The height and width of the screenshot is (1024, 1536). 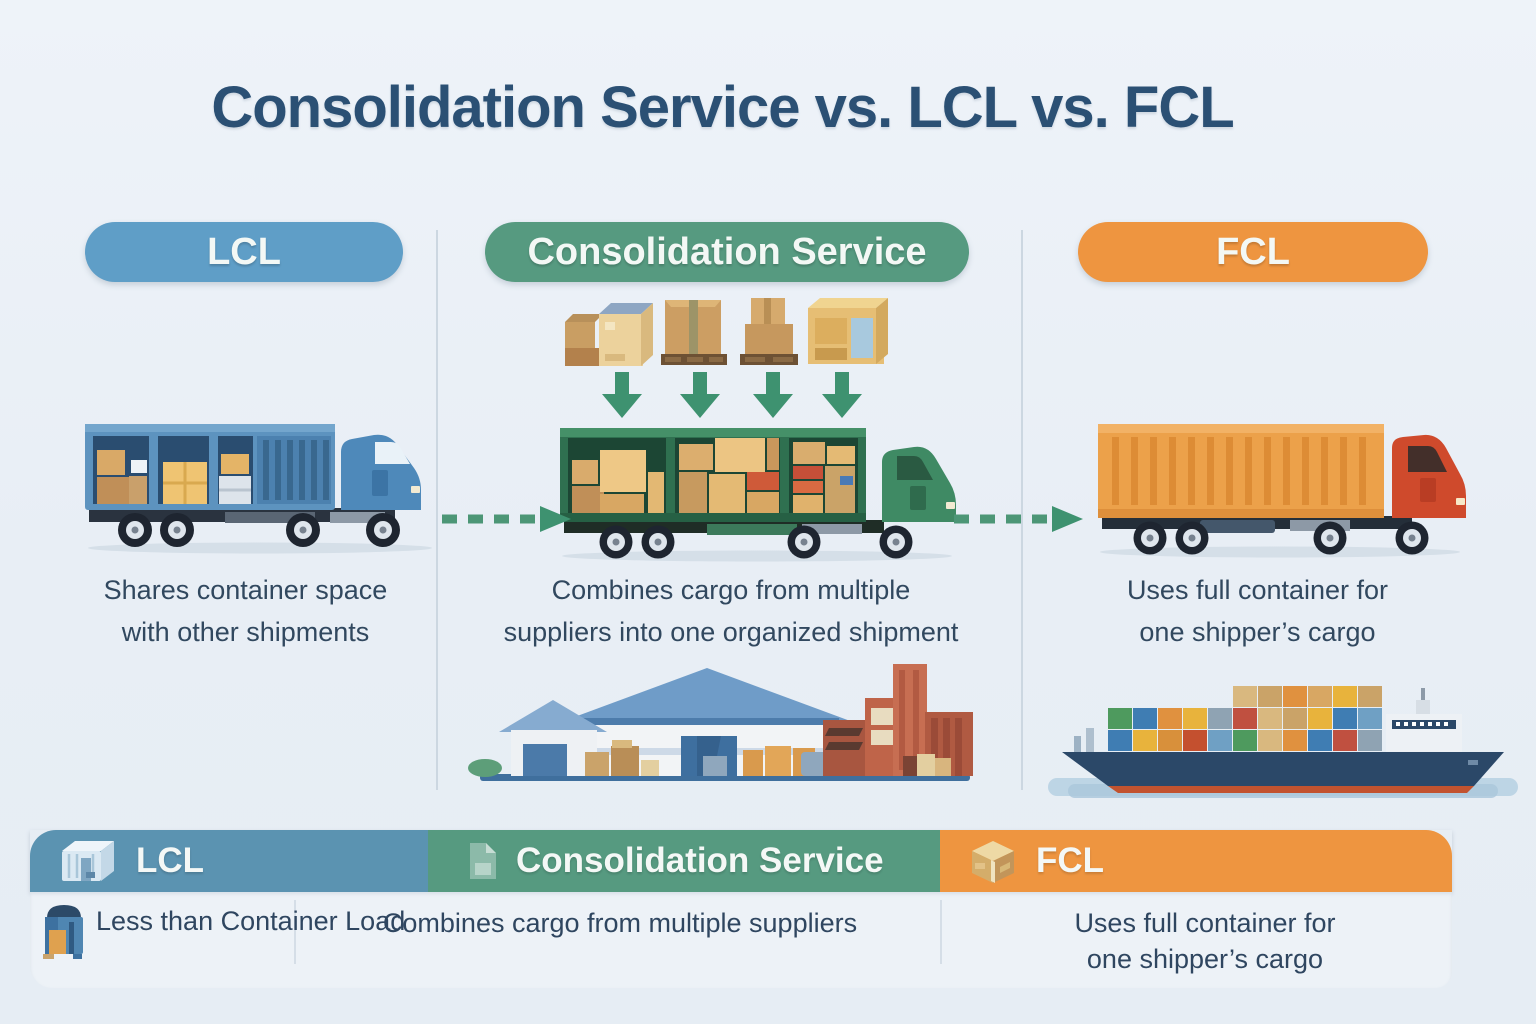 What do you see at coordinates (993, 862) in the screenshot?
I see `cardboard-box-icon` at bounding box center [993, 862].